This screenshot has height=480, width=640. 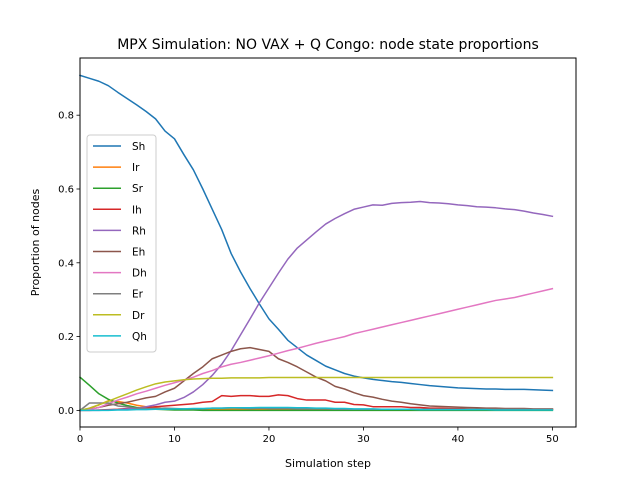 What do you see at coordinates (118, 189) in the screenshot?
I see `legend-item-sr: Sr` at bounding box center [118, 189].